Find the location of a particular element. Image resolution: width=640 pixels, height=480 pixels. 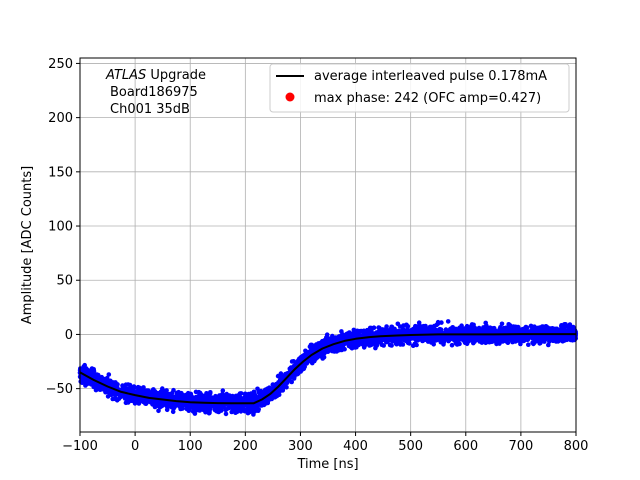

x-tick-label: 300 is located at coordinates (300, 446).